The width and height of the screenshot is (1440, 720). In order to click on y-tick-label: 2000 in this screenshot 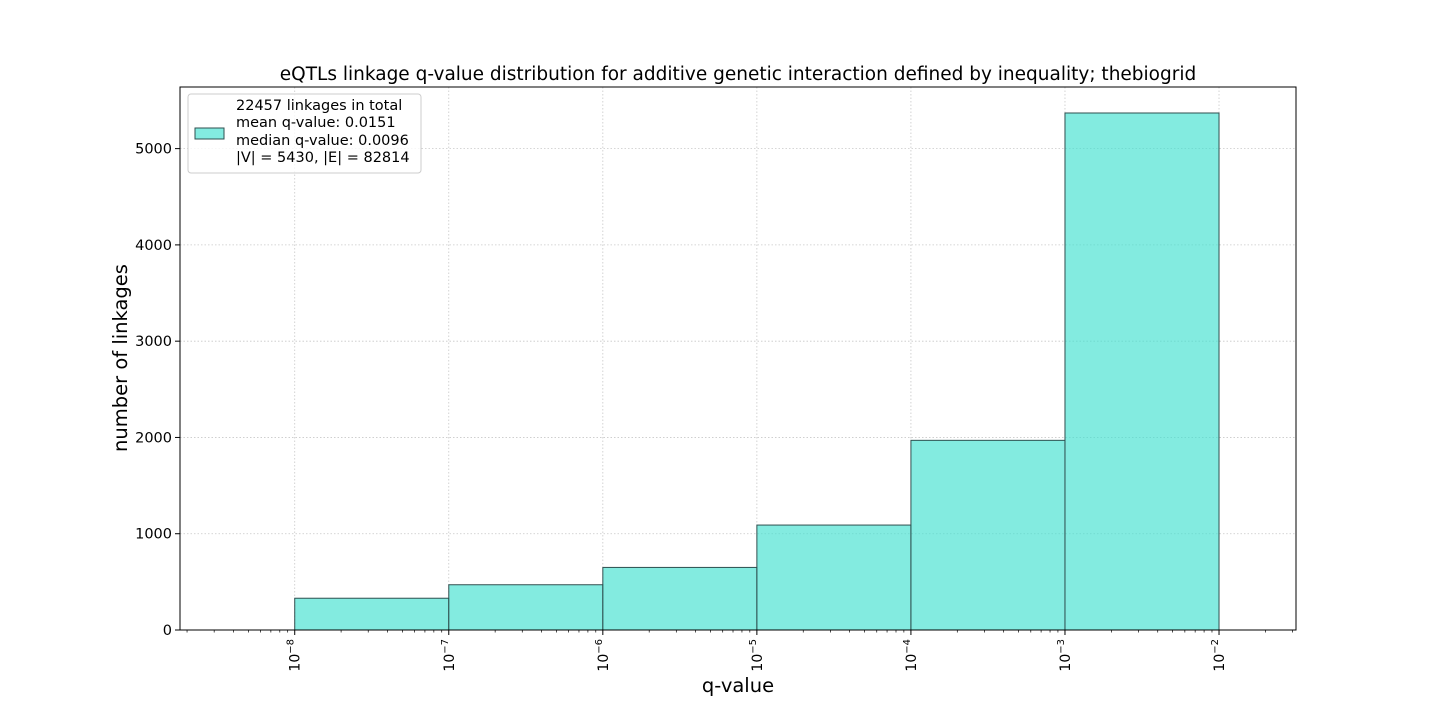, I will do `click(153, 438)`.